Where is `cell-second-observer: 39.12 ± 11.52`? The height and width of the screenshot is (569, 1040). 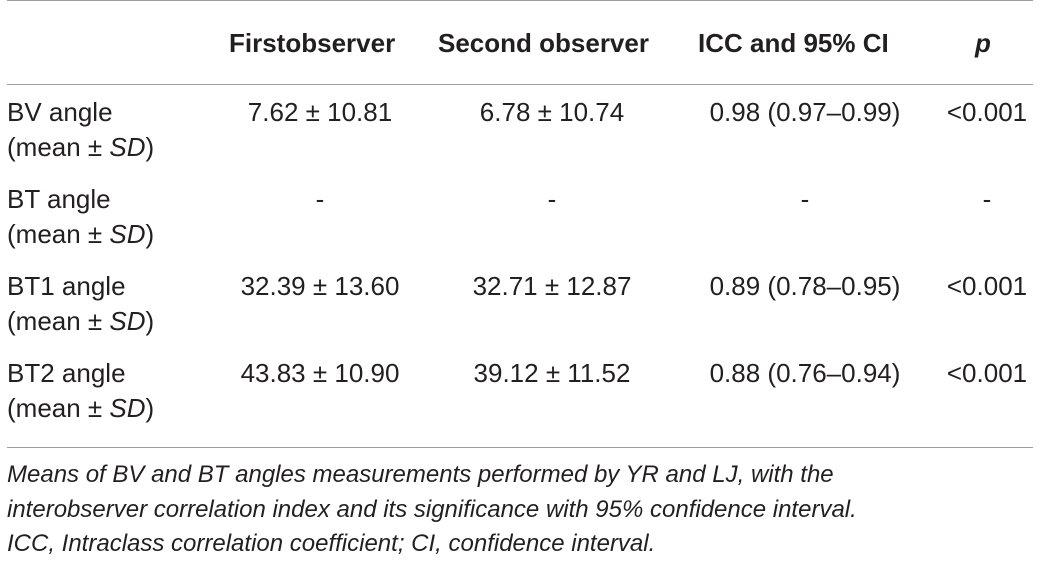
cell-second-observer: 39.12 ± 11.52 is located at coordinates (552, 373).